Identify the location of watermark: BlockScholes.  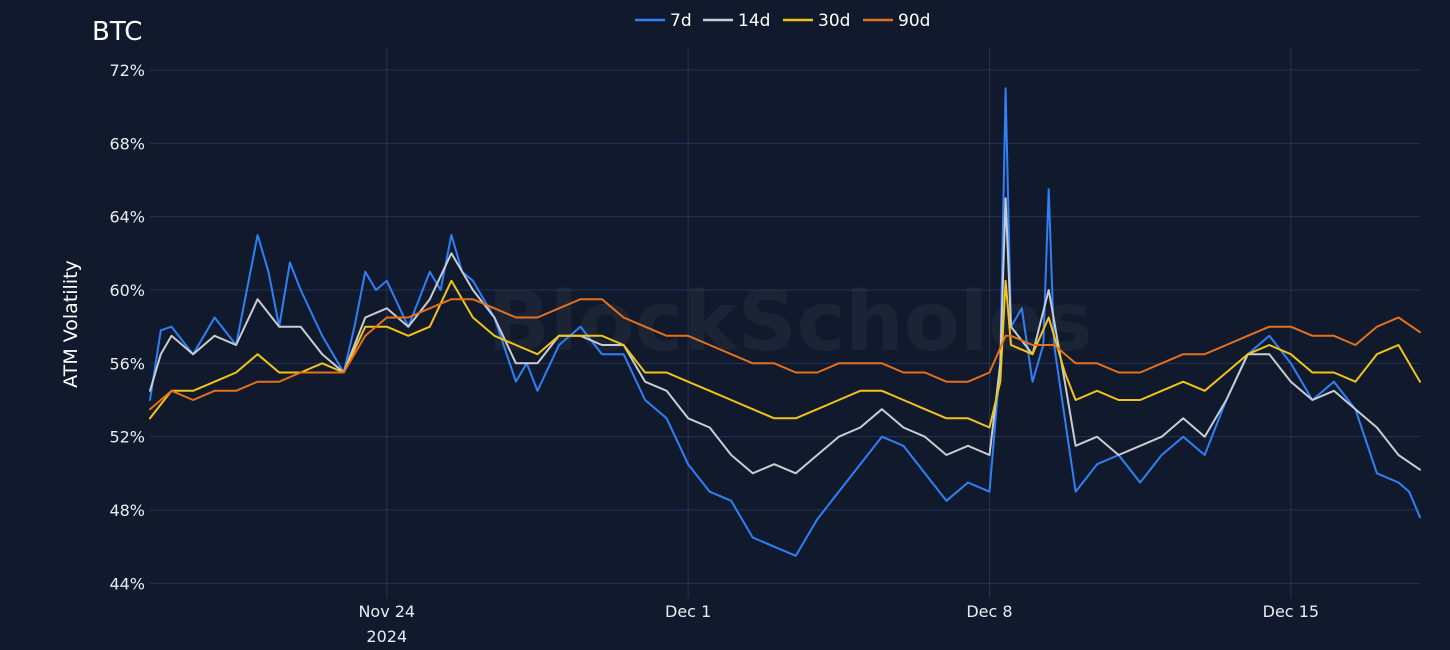
(790, 322).